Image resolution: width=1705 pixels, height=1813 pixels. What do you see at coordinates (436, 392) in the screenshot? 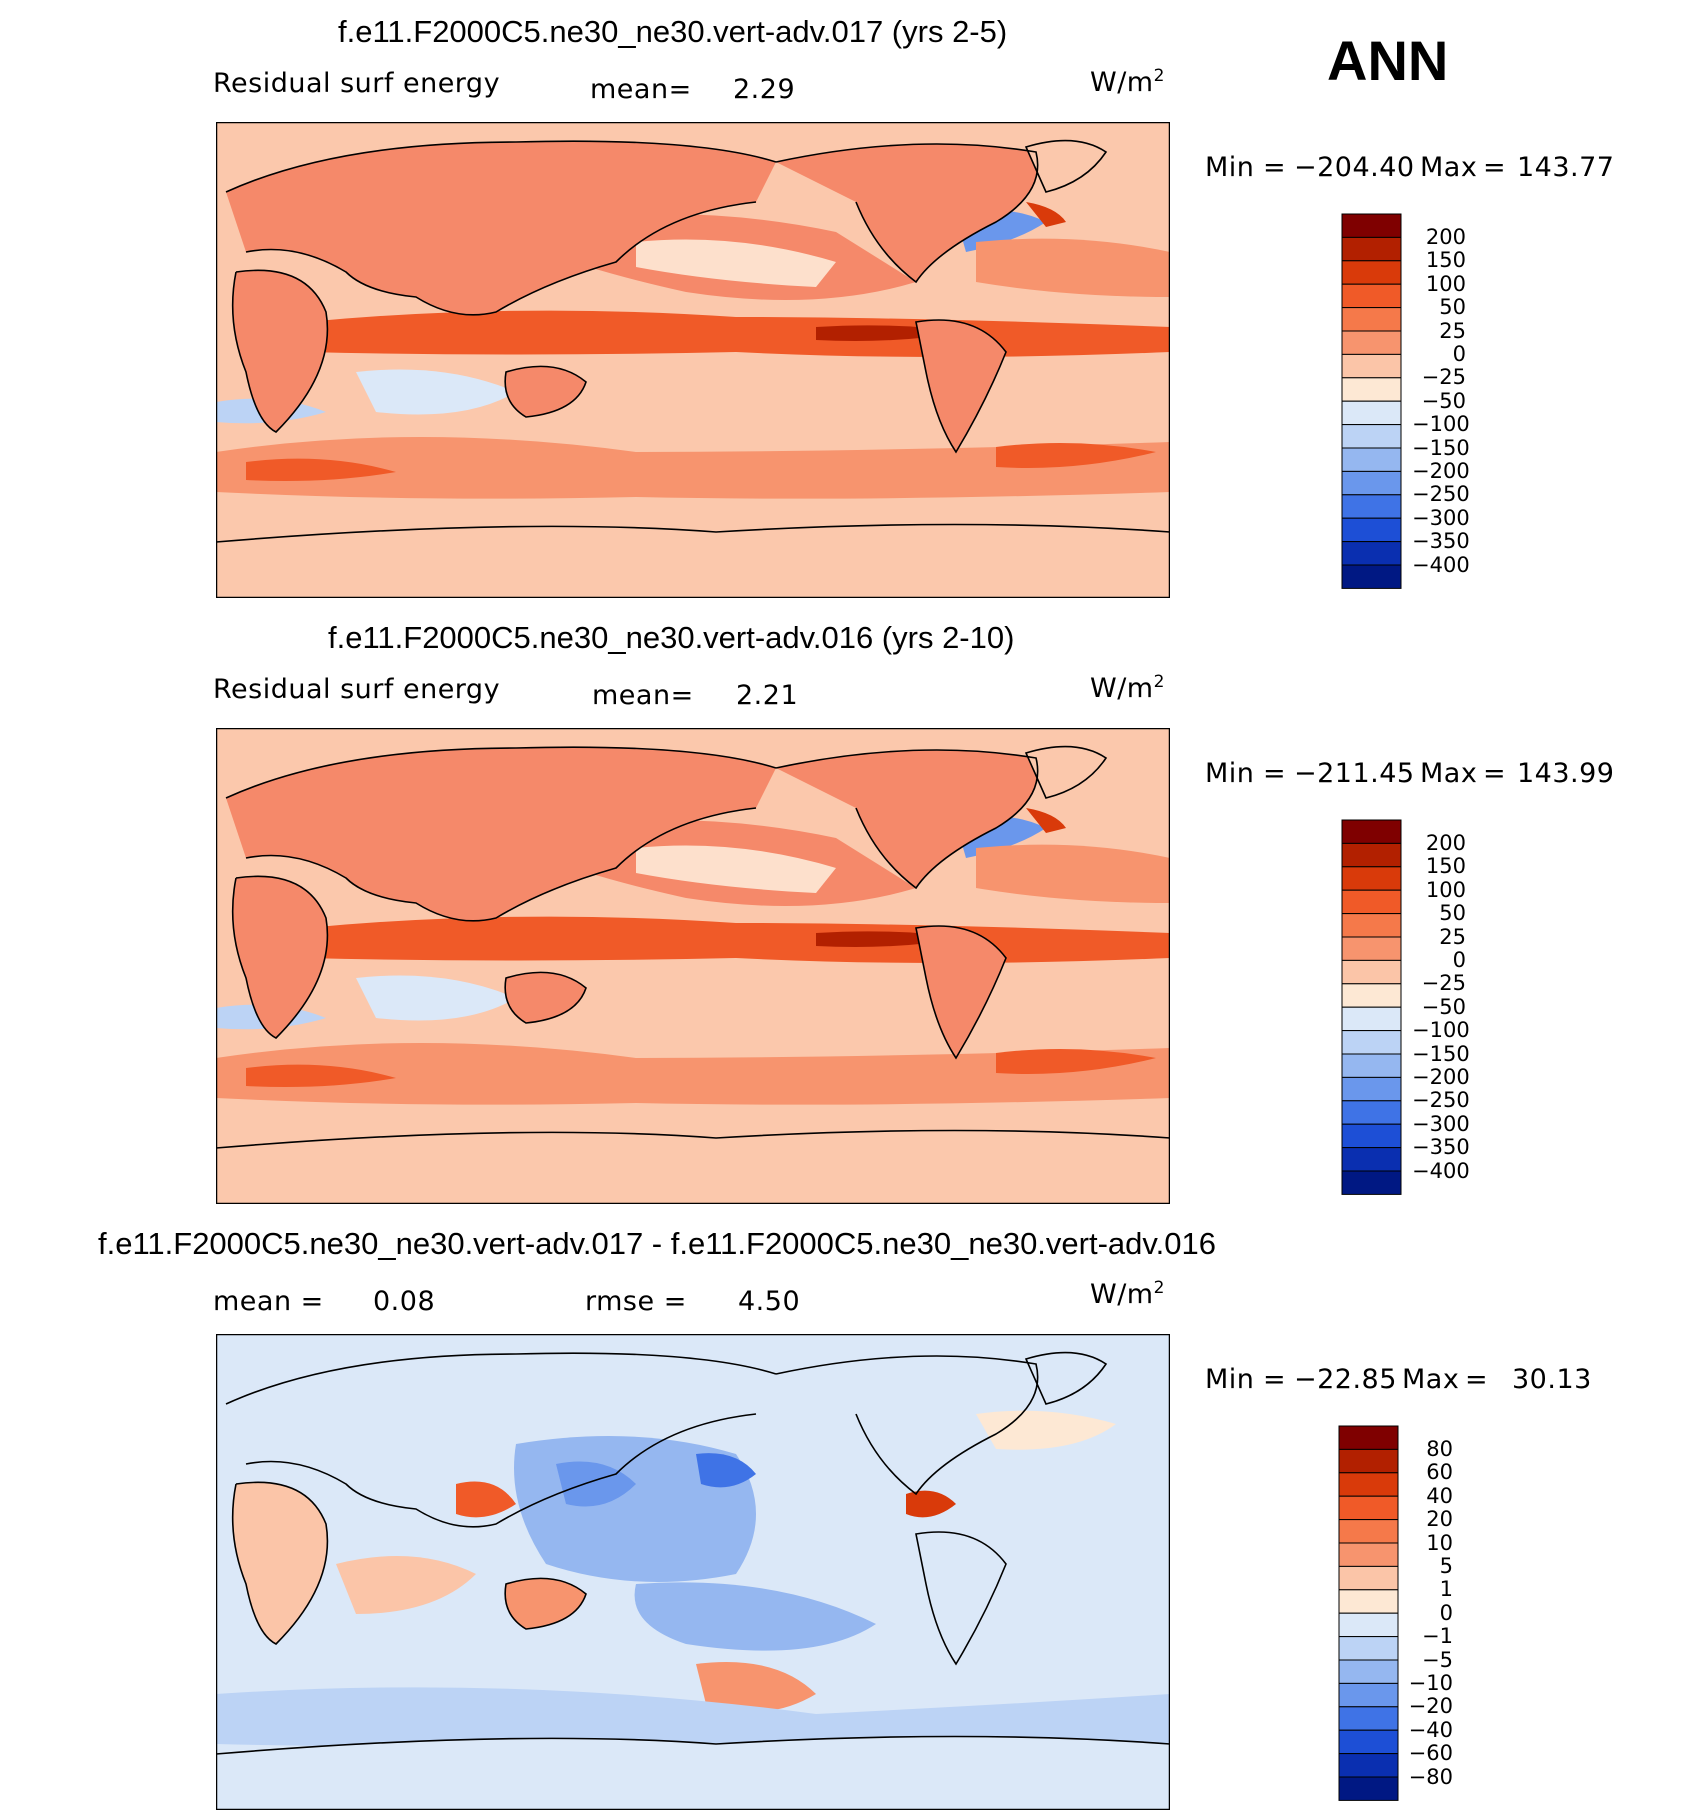
I see `south-indian-cold` at bounding box center [436, 392].